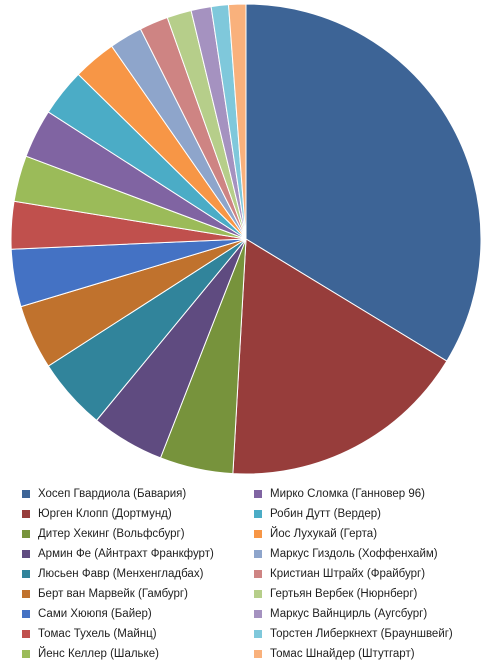 The image size is (493, 664). I want to click on legend-label: Йенс Келлер (Шальке), so click(98, 654).